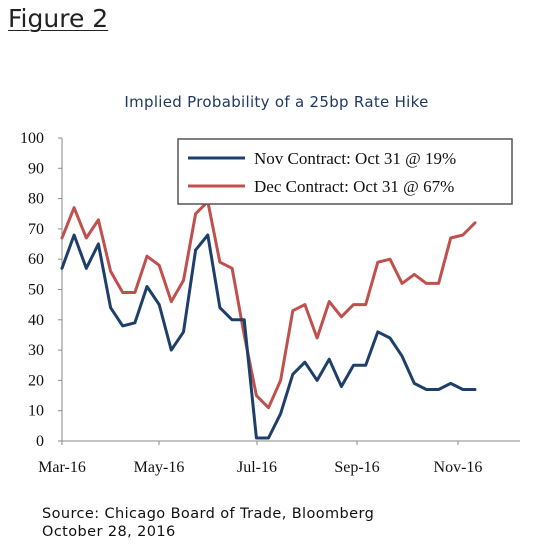 The width and height of the screenshot is (553, 558). I want to click on y-tick-label: 50, so click(36, 290).